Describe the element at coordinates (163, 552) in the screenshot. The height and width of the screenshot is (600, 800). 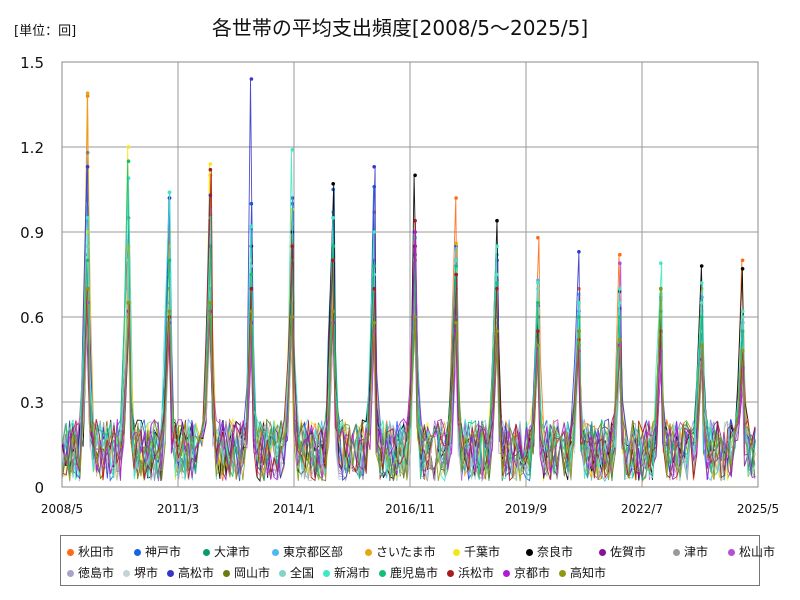
I see `legend-label: 神戸市` at that location.